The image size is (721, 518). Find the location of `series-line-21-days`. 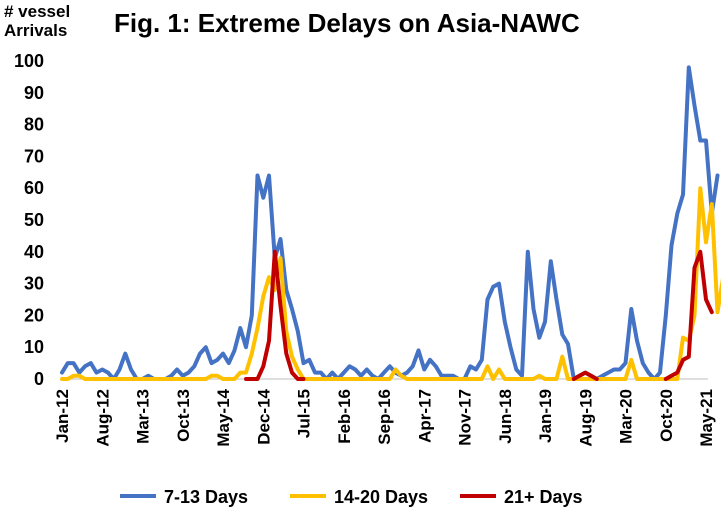

series-line-21-days is located at coordinates (275, 315).